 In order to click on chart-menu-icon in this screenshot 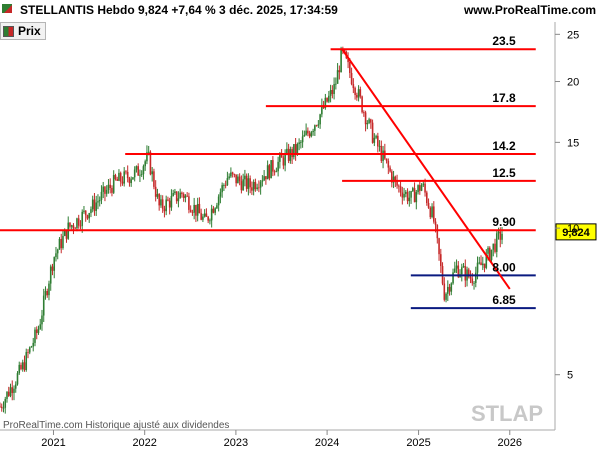, I will do `click(9, 10)`.